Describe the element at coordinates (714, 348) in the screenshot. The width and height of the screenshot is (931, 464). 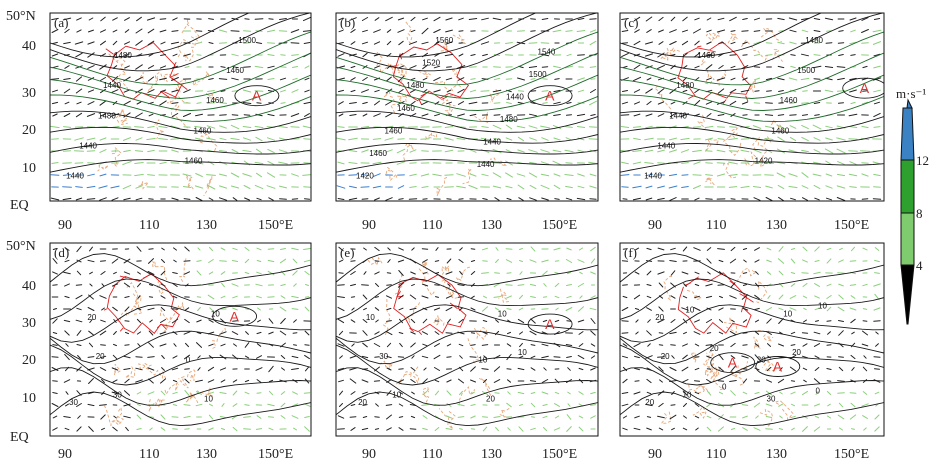
I see `contour-label: 20` at that location.